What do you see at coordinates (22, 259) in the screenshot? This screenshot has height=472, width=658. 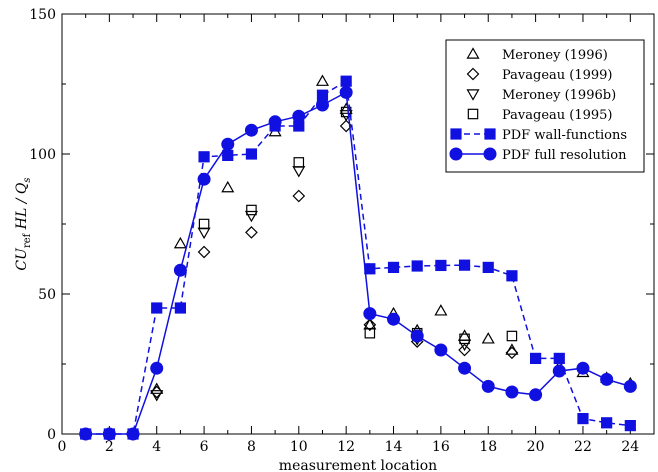 I see `y-axis-title-main: CU` at bounding box center [22, 259].